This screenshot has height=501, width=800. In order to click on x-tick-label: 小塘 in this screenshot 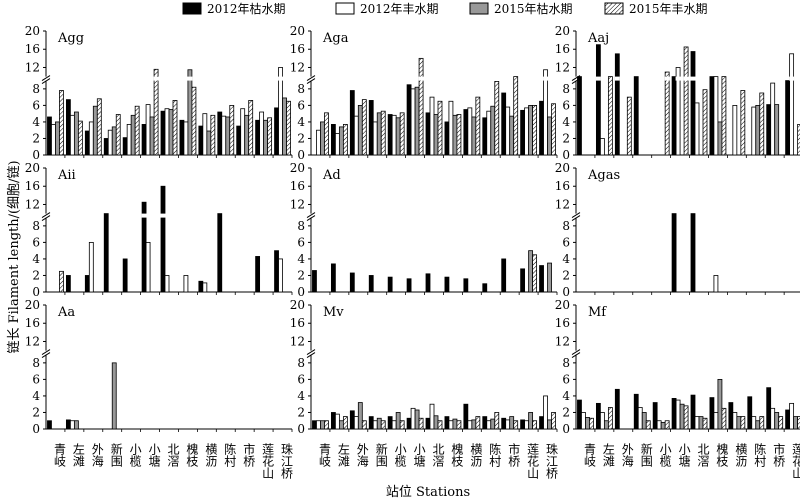, I will do `click(419, 455)`.